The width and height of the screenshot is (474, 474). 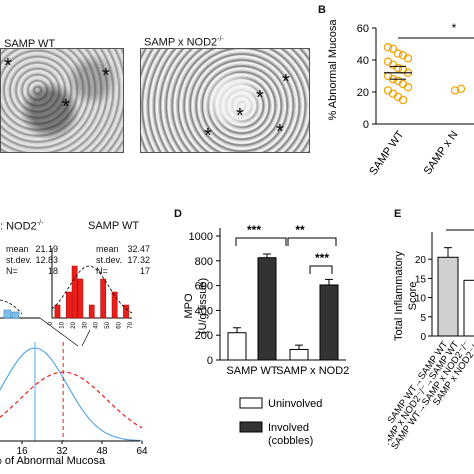 I want to click on panel-c-left-title: : NOD2-/-, so click(x=21, y=226).